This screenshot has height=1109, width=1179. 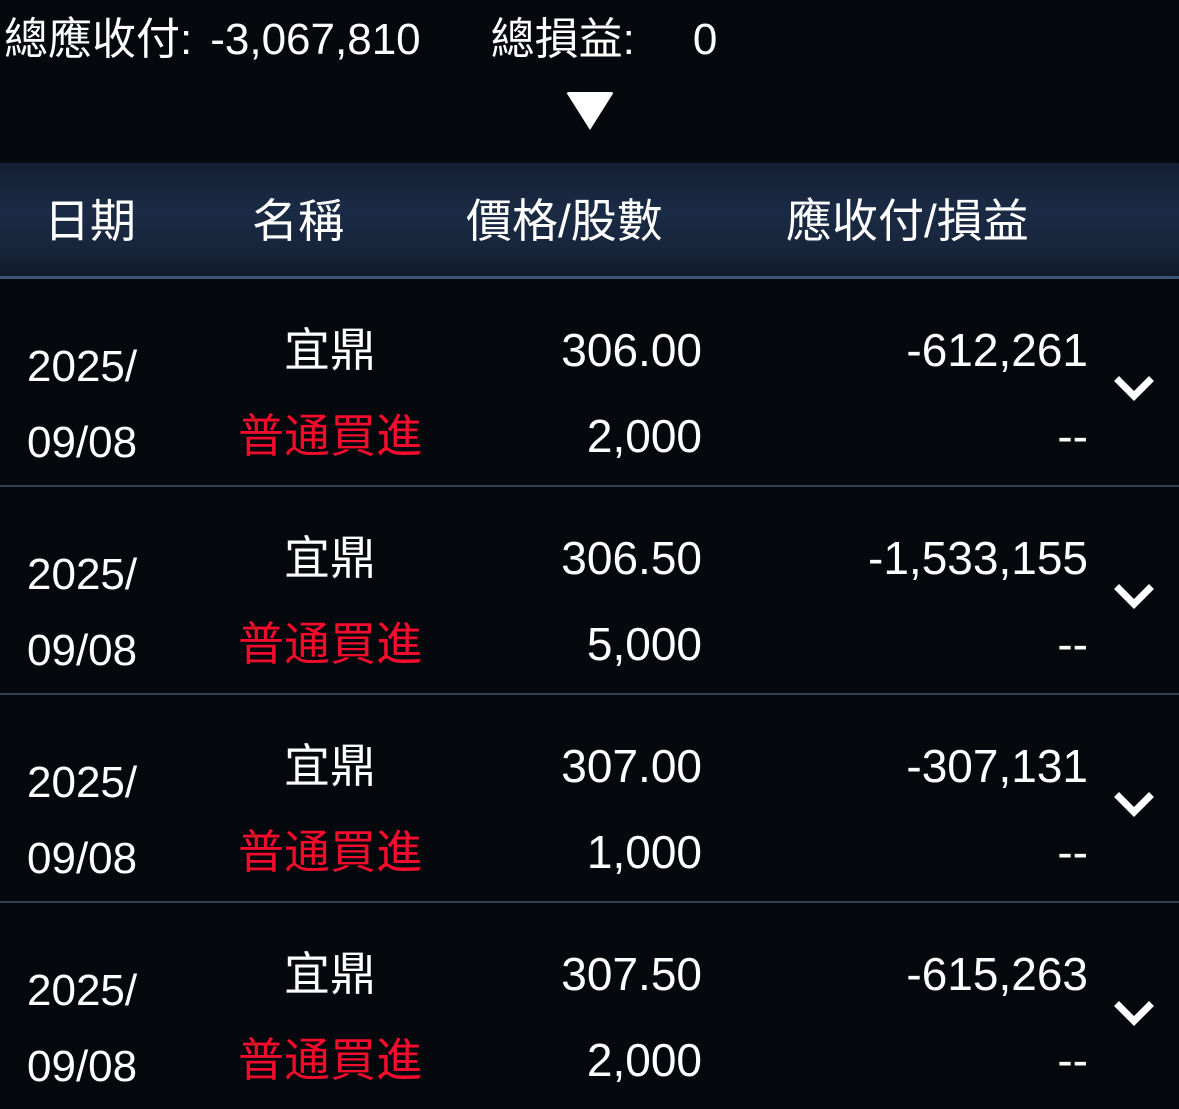 What do you see at coordinates (90, 221) in the screenshot?
I see `column-header-date: 日期` at bounding box center [90, 221].